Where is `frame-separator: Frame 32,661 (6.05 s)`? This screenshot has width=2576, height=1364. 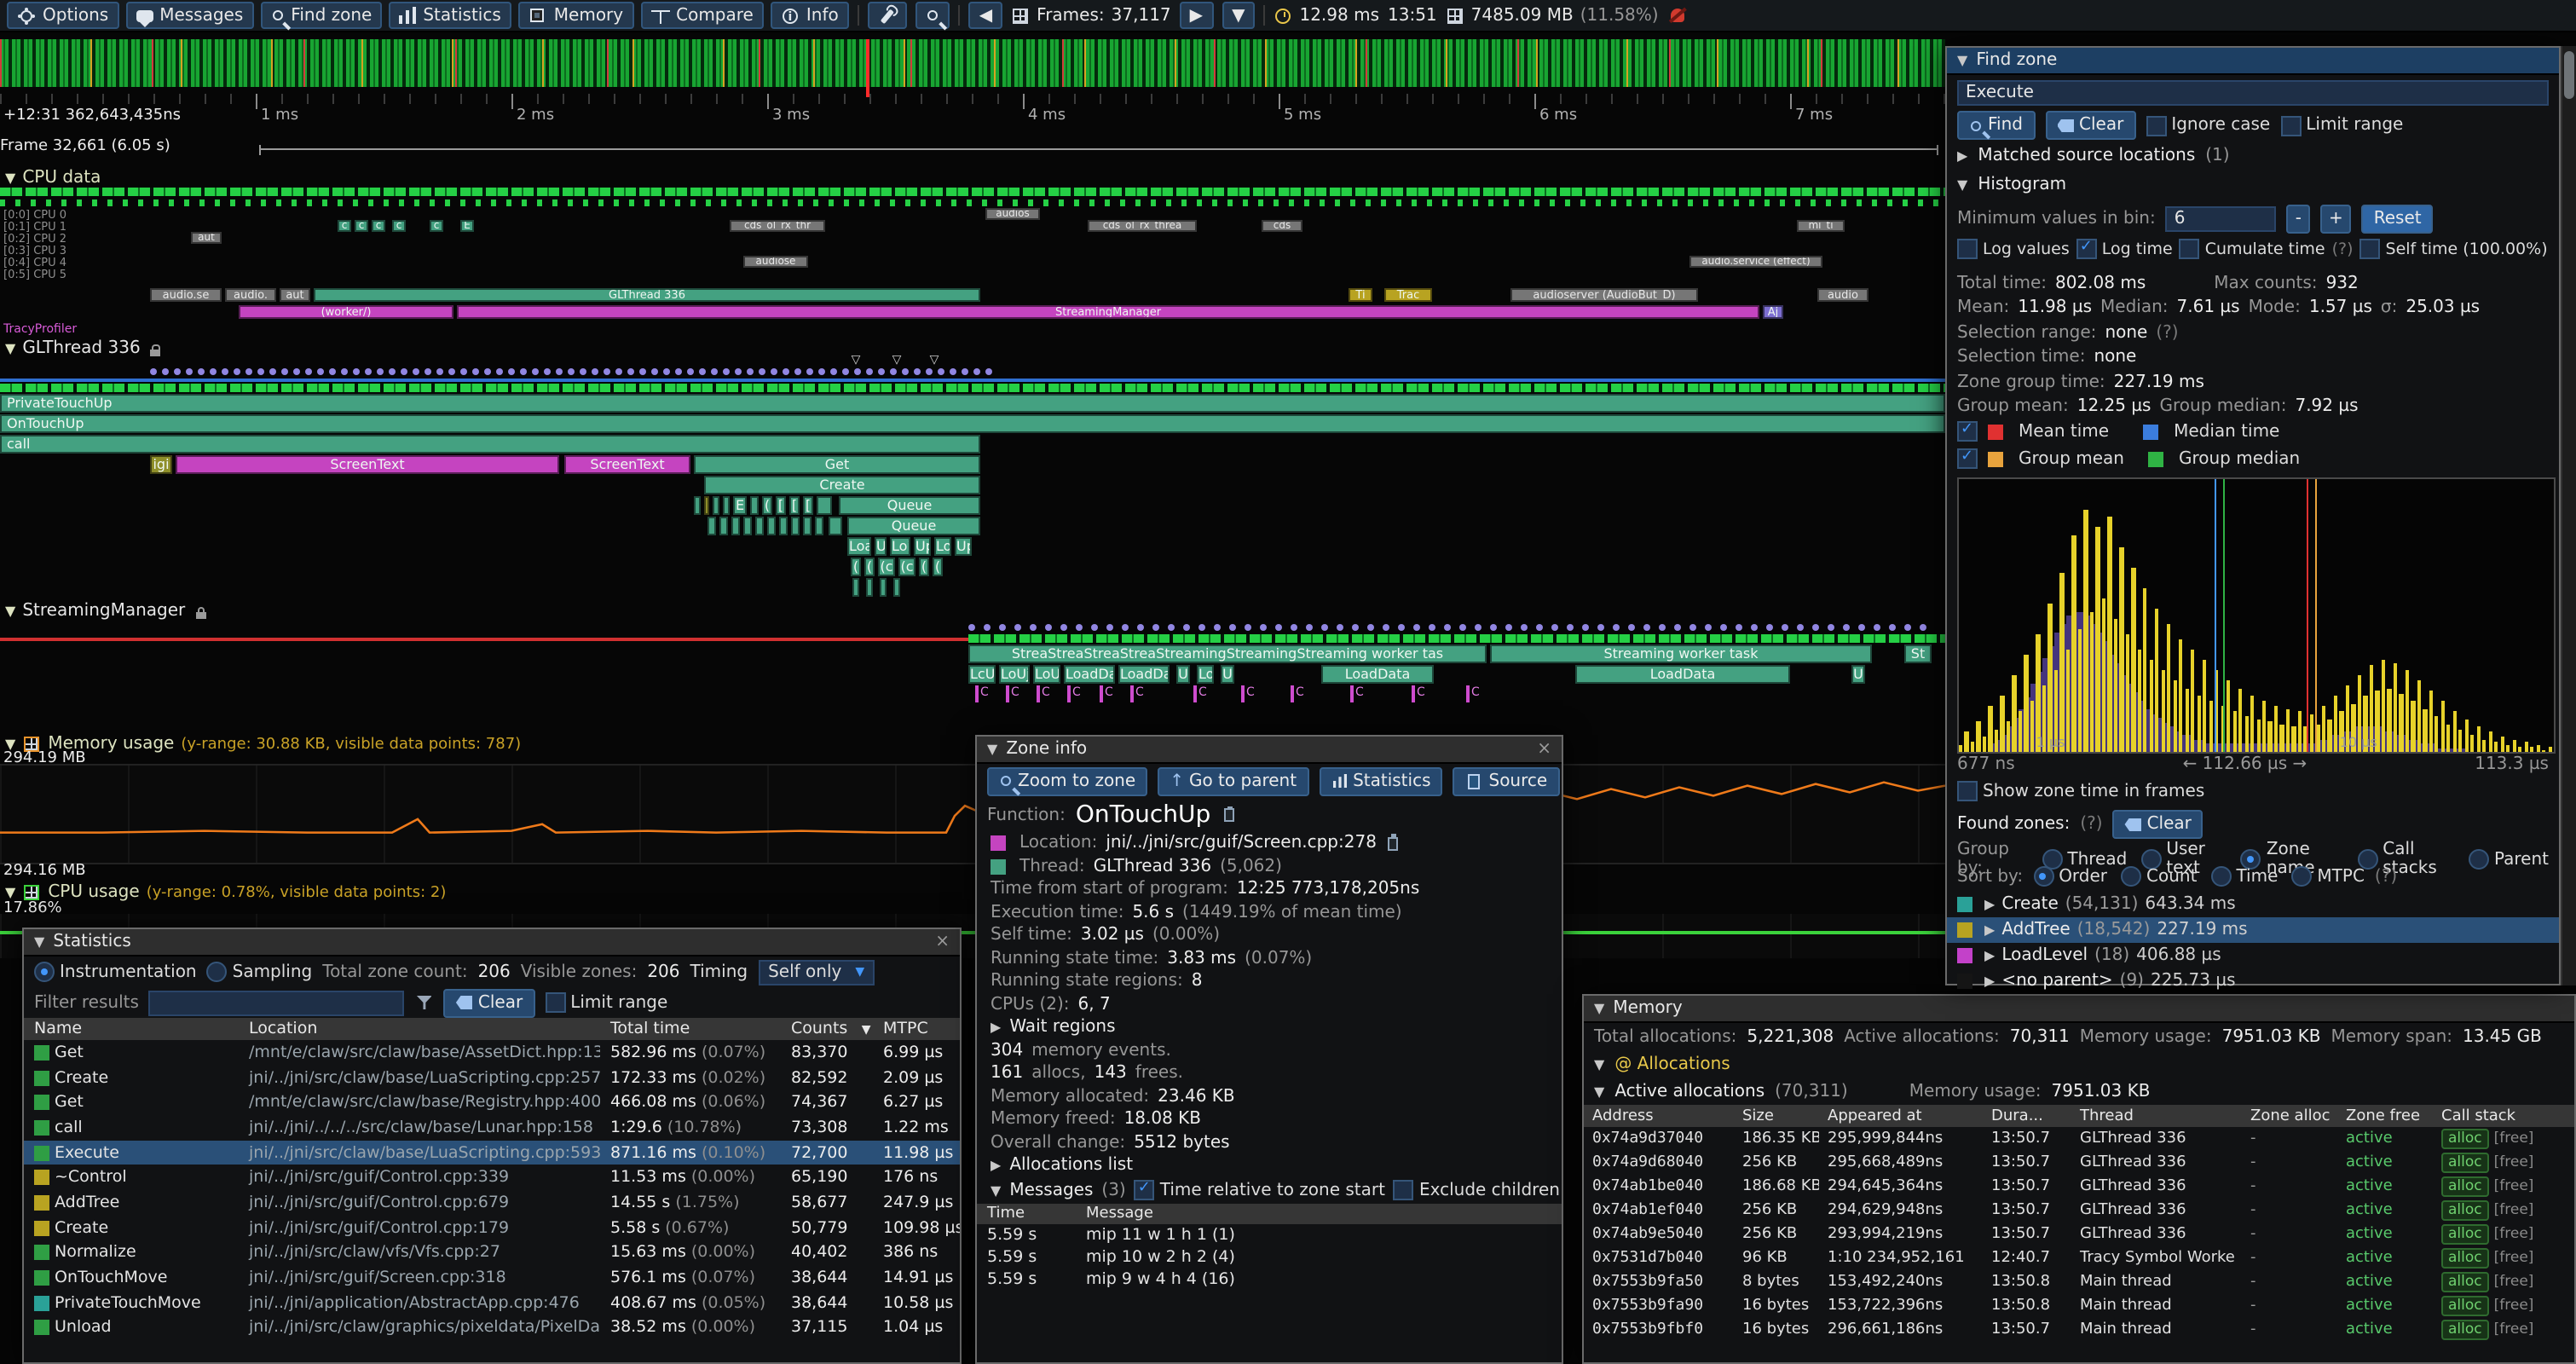 frame-separator: Frame 32,661 (6.05 s) is located at coordinates (972, 149).